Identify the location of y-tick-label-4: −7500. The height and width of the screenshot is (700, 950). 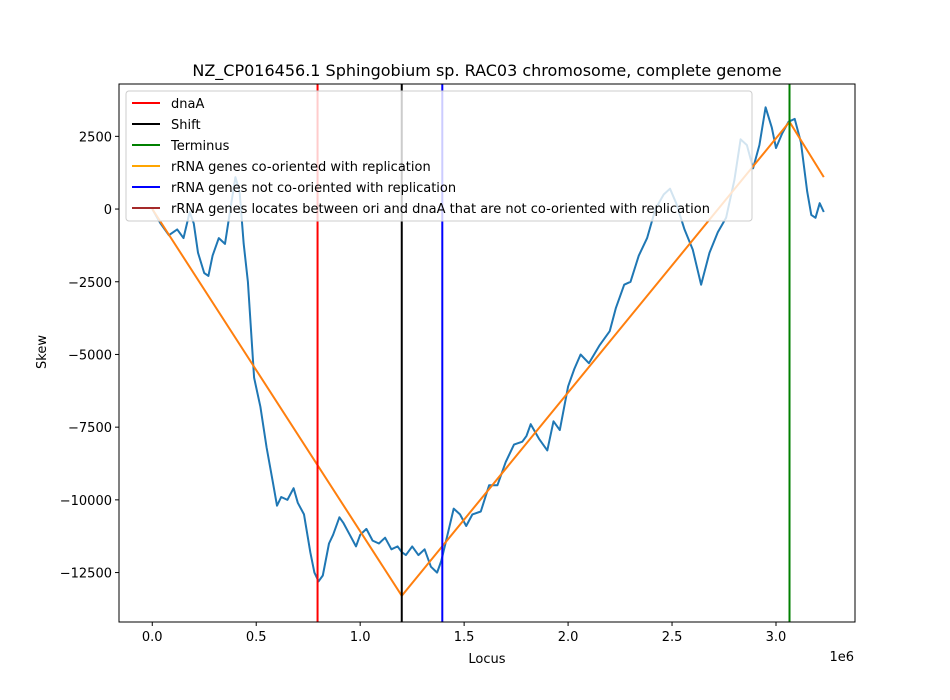
(90, 428).